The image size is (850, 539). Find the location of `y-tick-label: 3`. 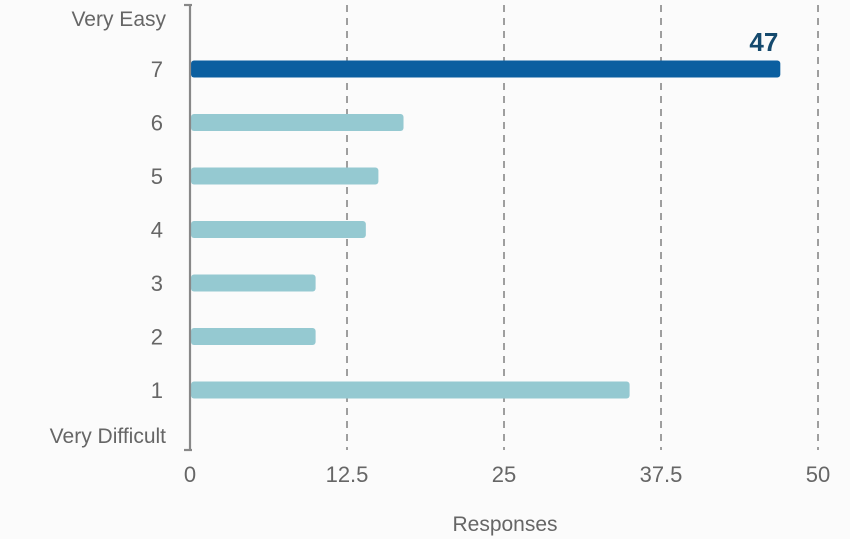

y-tick-label: 3 is located at coordinates (157, 283).